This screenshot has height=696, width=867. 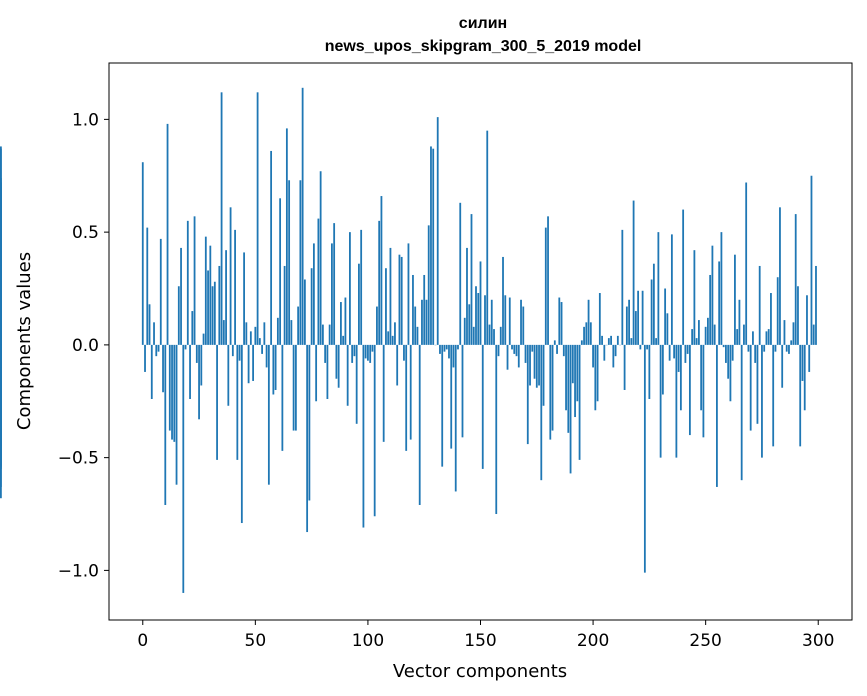 What do you see at coordinates (483, 23) in the screenshot?
I see `chart-title: силин` at bounding box center [483, 23].